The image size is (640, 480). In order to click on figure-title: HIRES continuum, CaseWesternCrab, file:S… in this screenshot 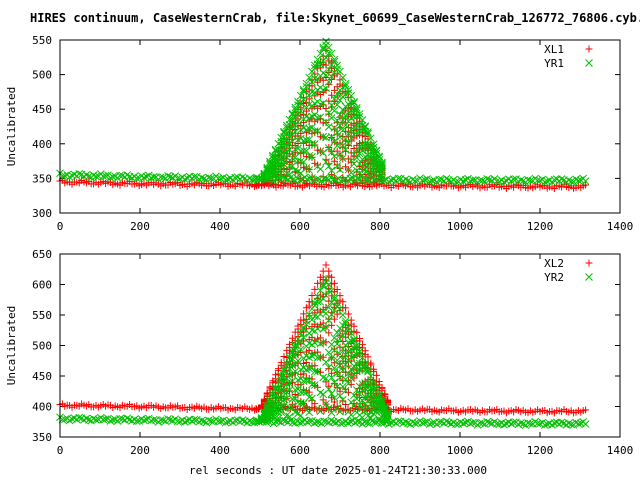, I will do `click(335, 18)`.